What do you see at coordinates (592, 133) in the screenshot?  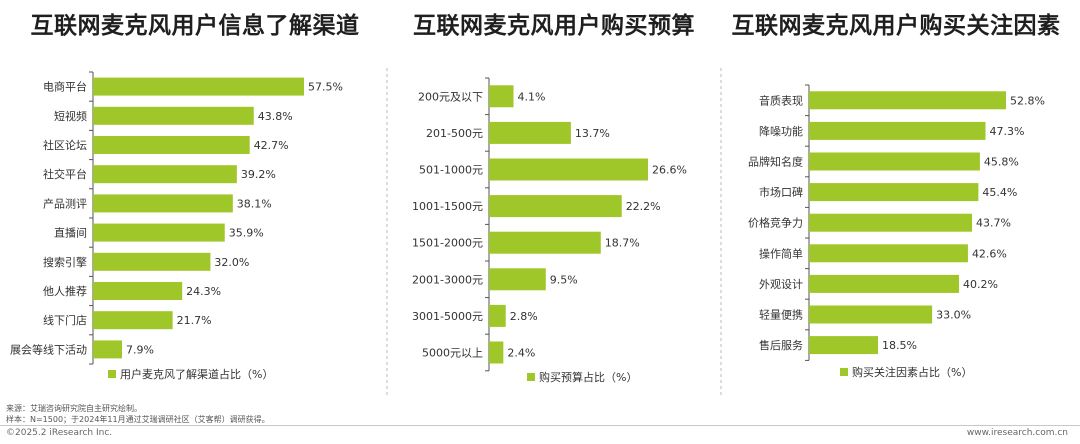 I see `budget-value-label: 13.7%` at bounding box center [592, 133].